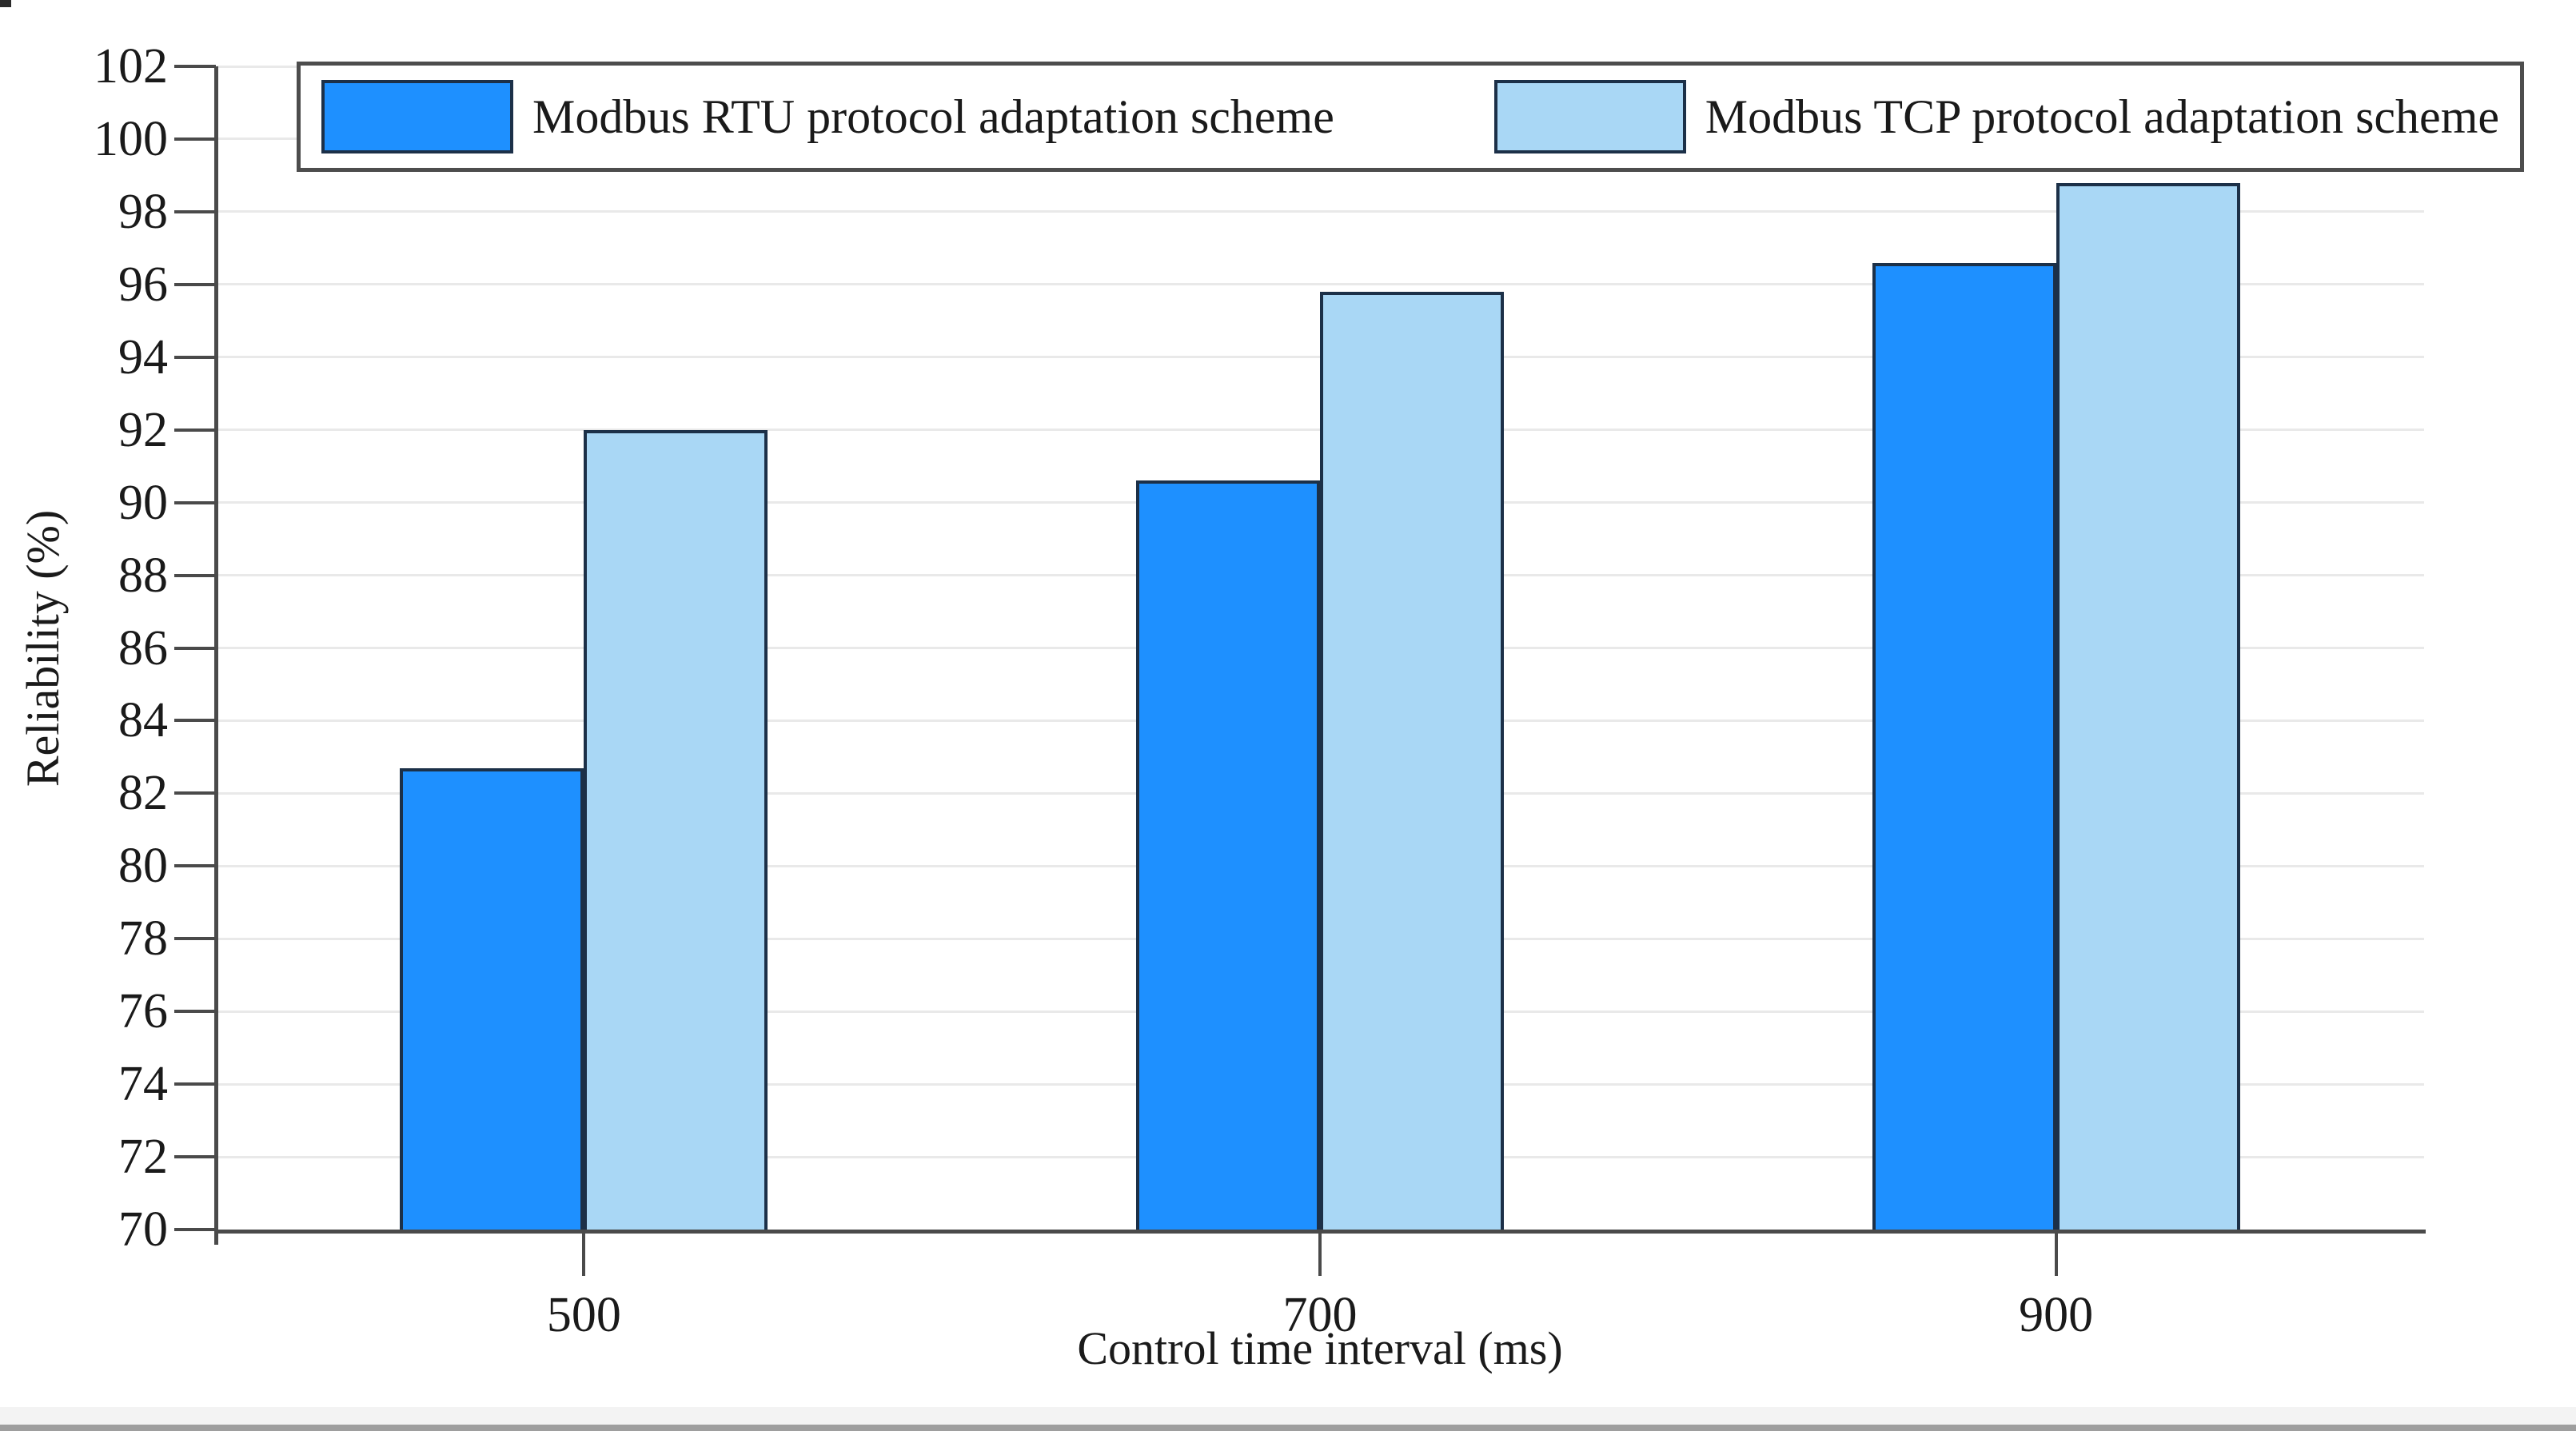  I want to click on y-tick-label: 76, so click(143, 1011).